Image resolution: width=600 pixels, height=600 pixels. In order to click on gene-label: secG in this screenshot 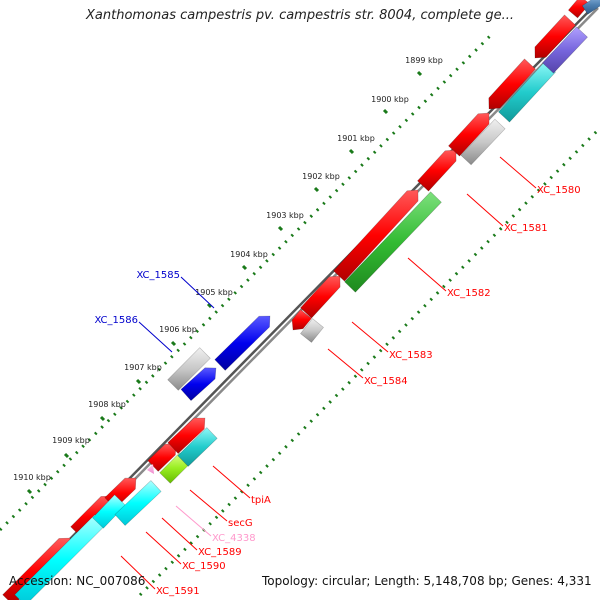, I will do `click(240, 523)`.